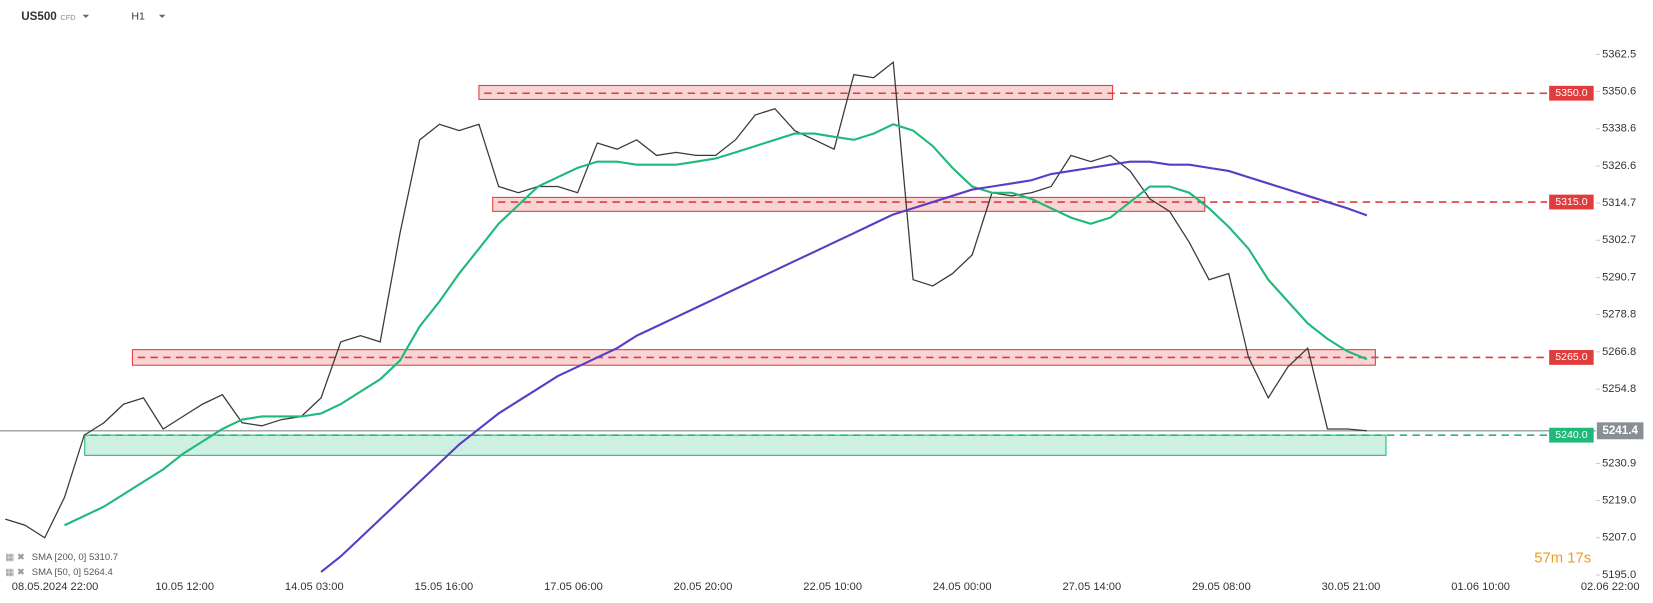  I want to click on y-tick-label: 5362.5, so click(1619, 54).